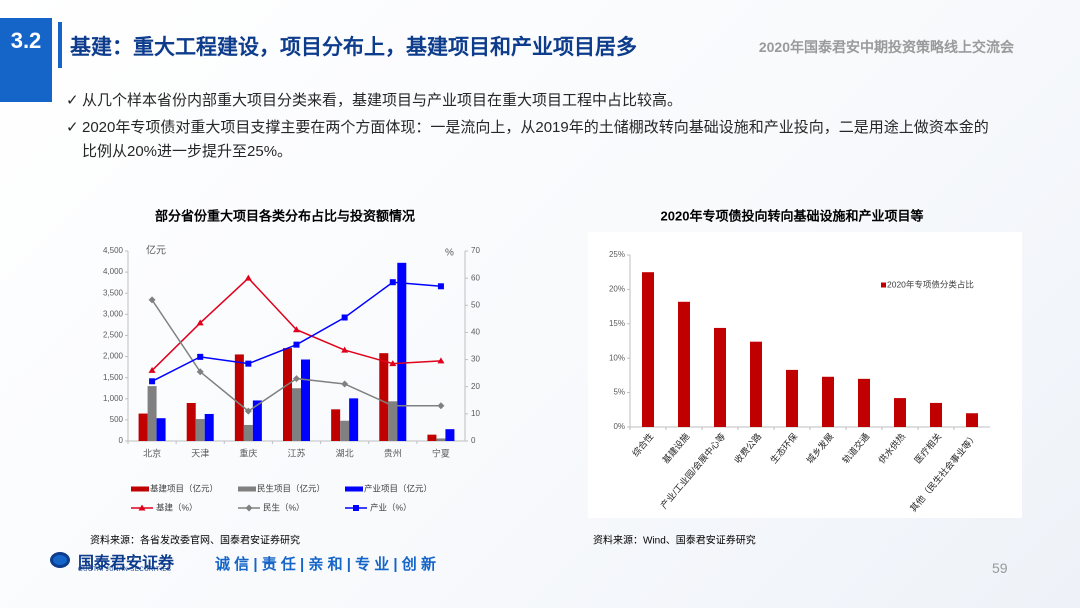  I want to click on y-tick-label: 3,000, so click(113, 313).